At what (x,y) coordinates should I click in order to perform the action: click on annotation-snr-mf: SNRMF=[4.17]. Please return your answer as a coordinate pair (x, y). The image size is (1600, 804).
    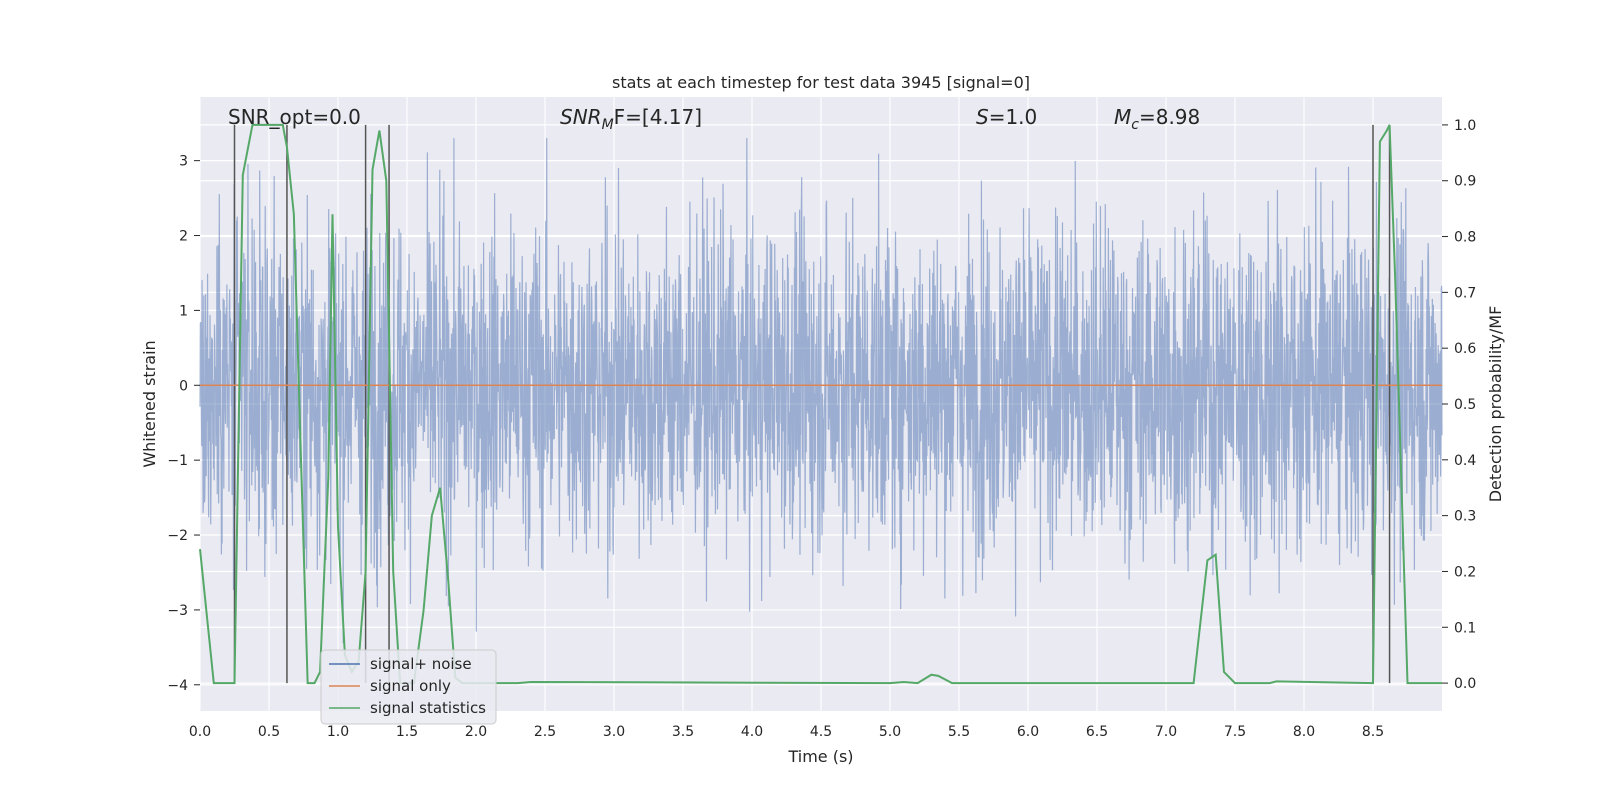
    Looking at the image, I should click on (631, 119).